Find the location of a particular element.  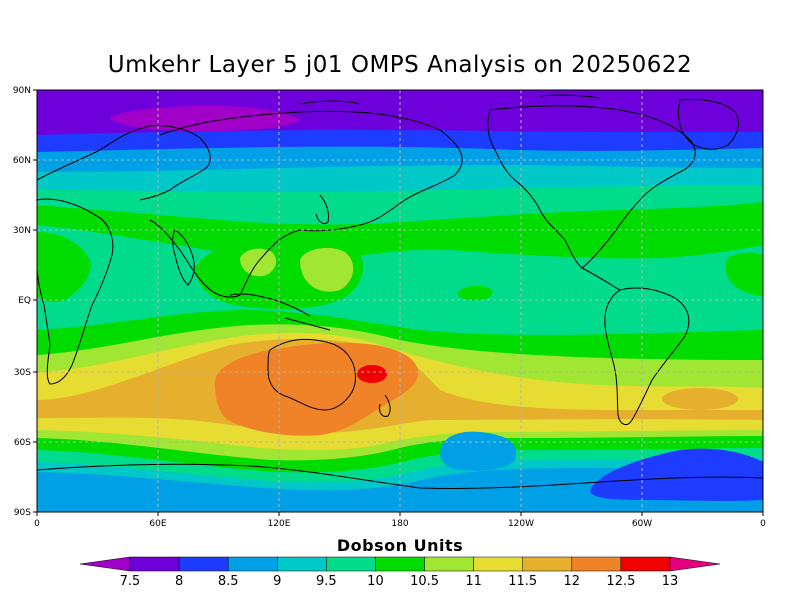

band-9-south-blob is located at coordinates (478, 451).